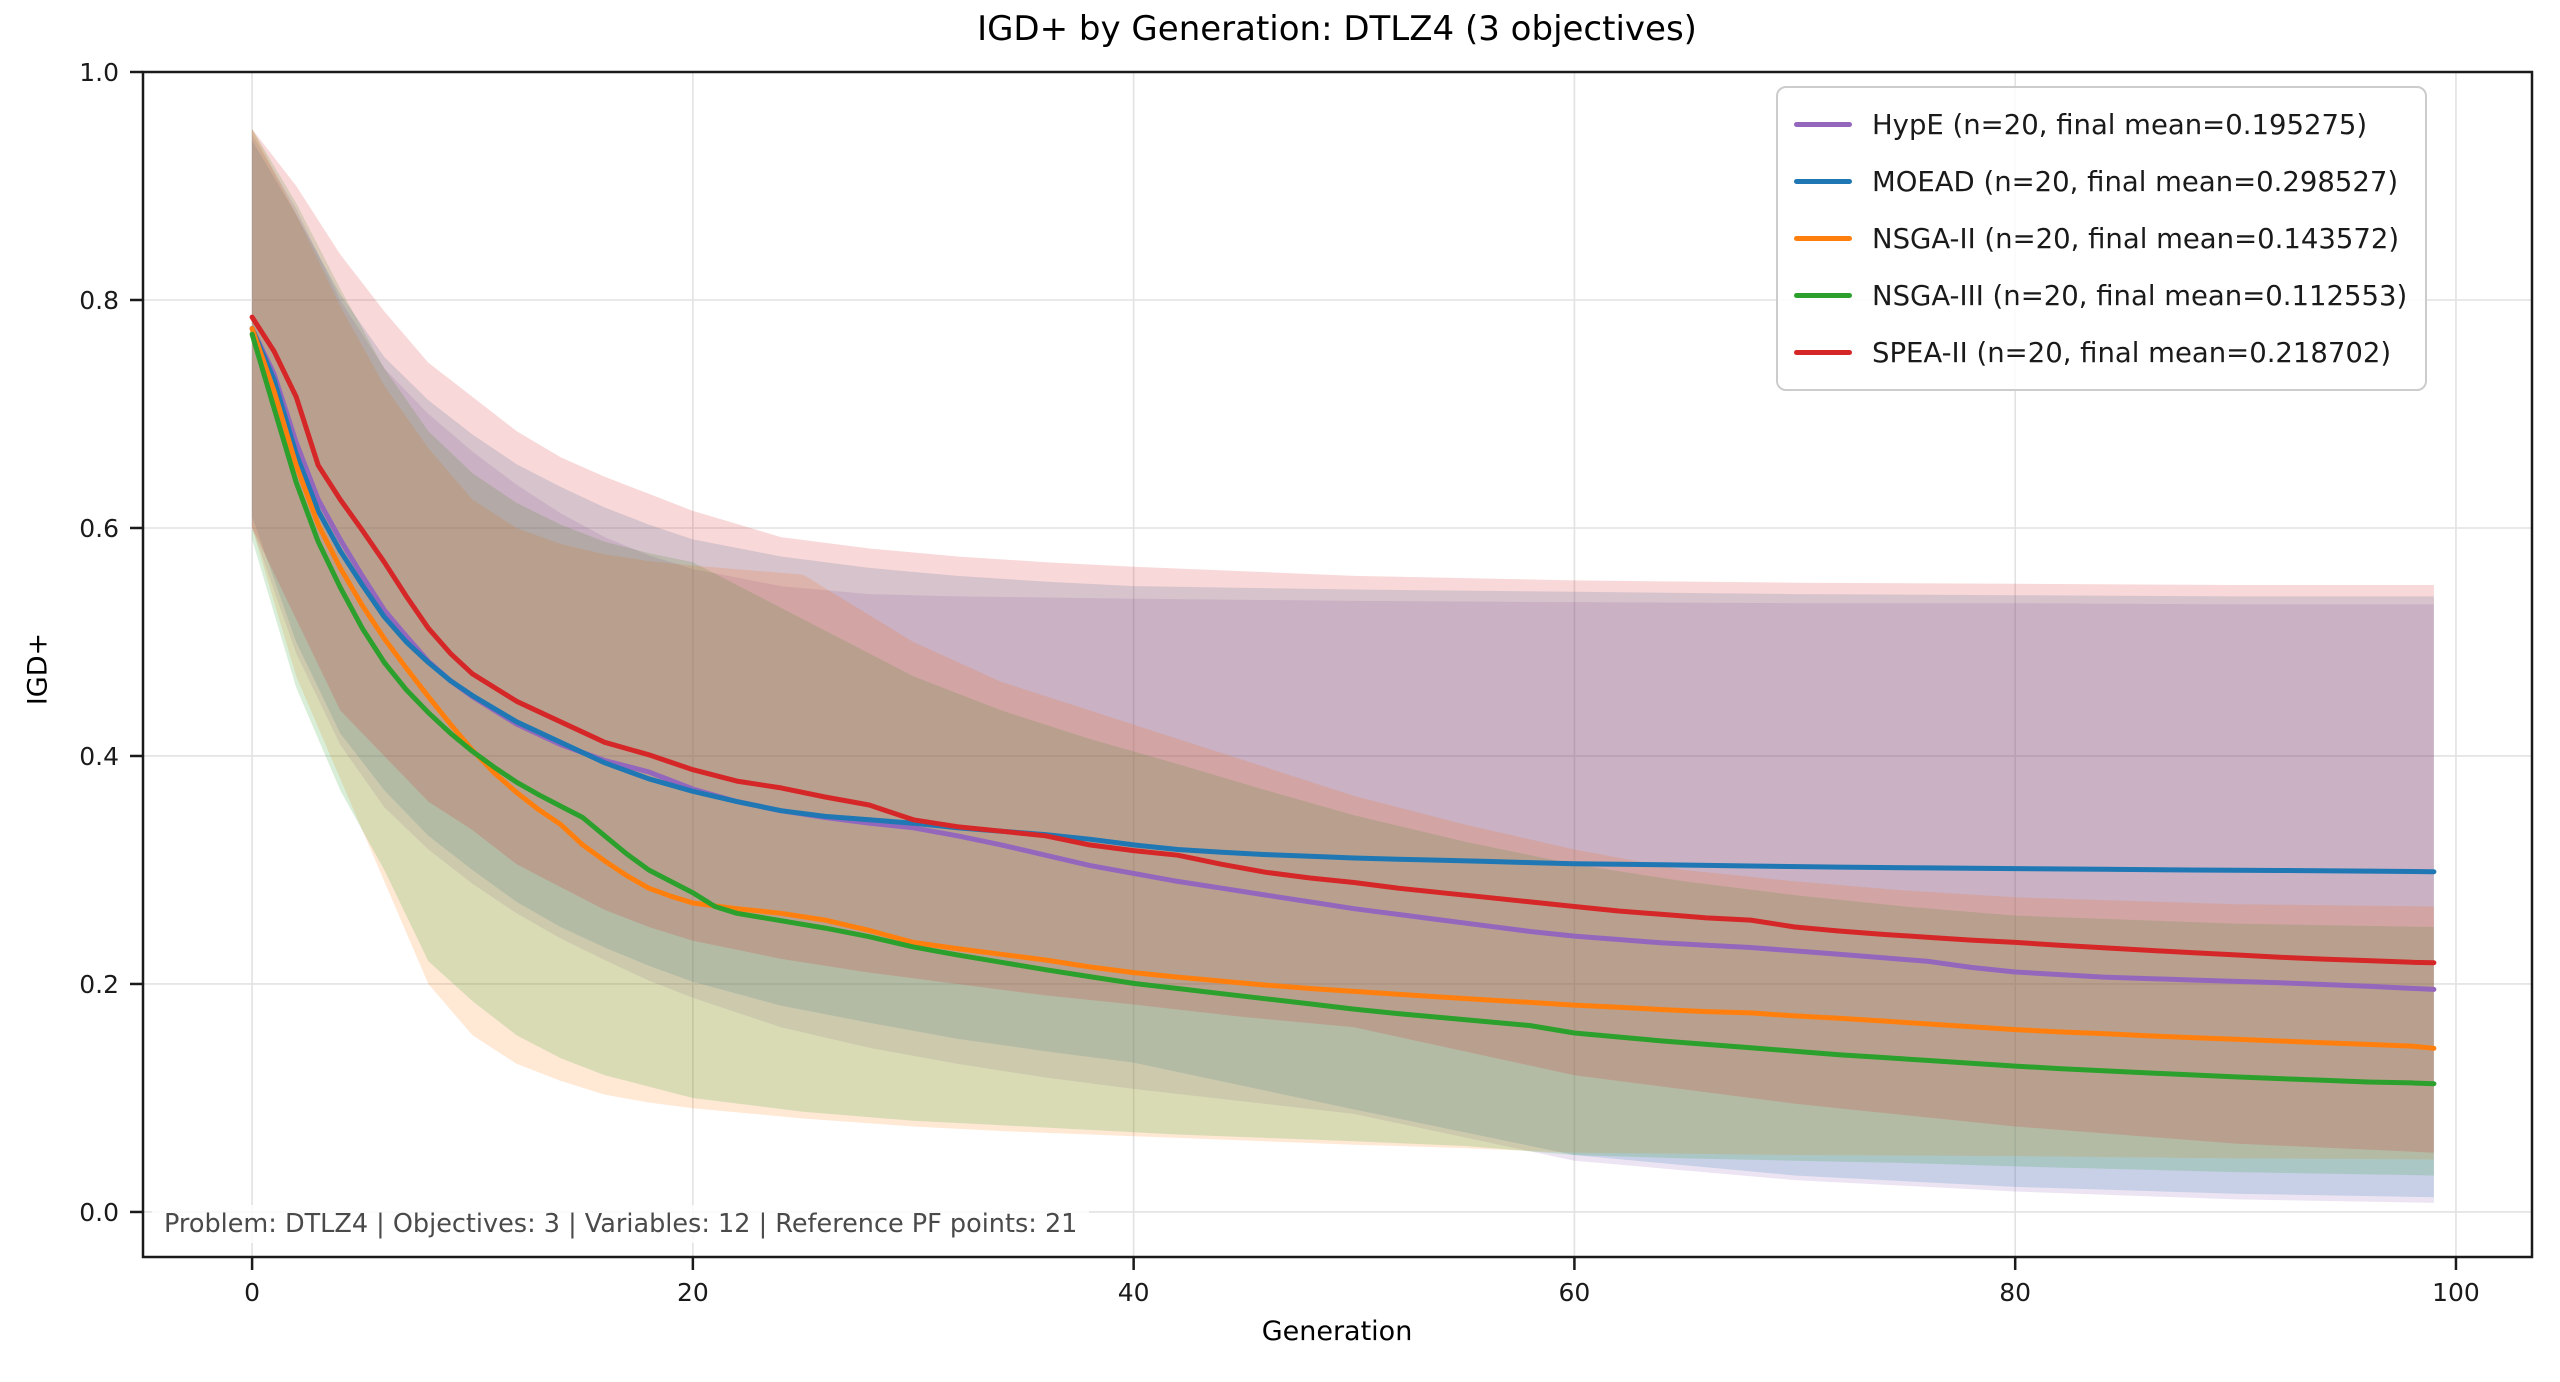  Describe the element at coordinates (99, 1212) in the screenshot. I see `y-tick-label-0.0: 0.0` at that location.